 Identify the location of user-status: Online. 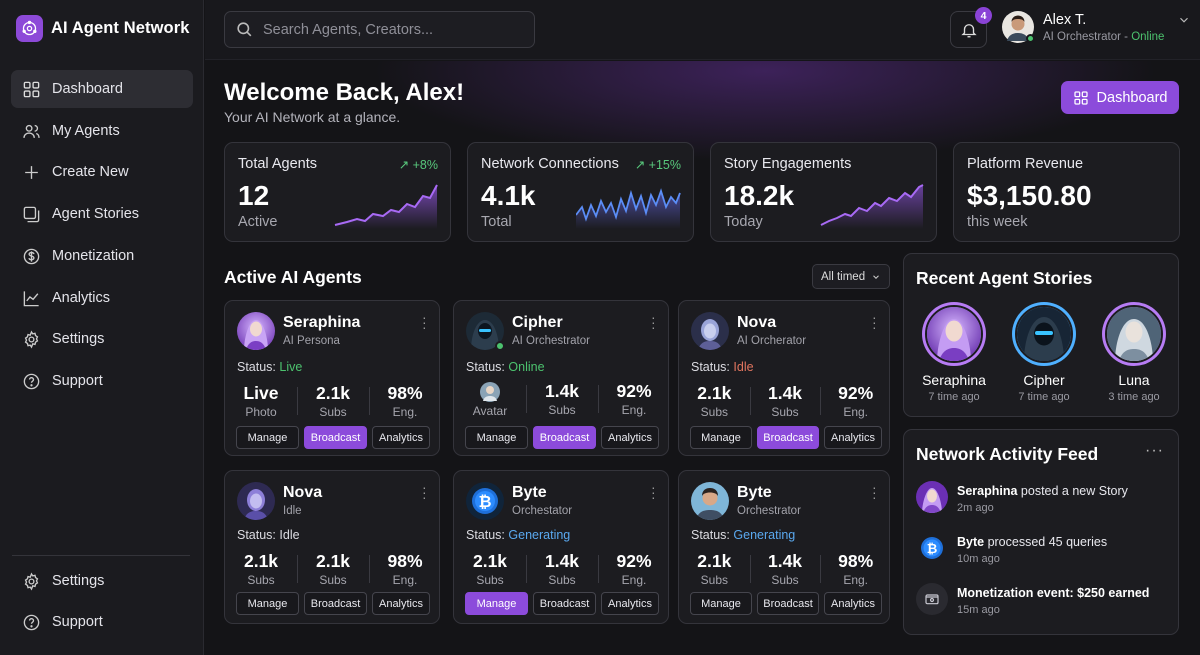
(1148, 36).